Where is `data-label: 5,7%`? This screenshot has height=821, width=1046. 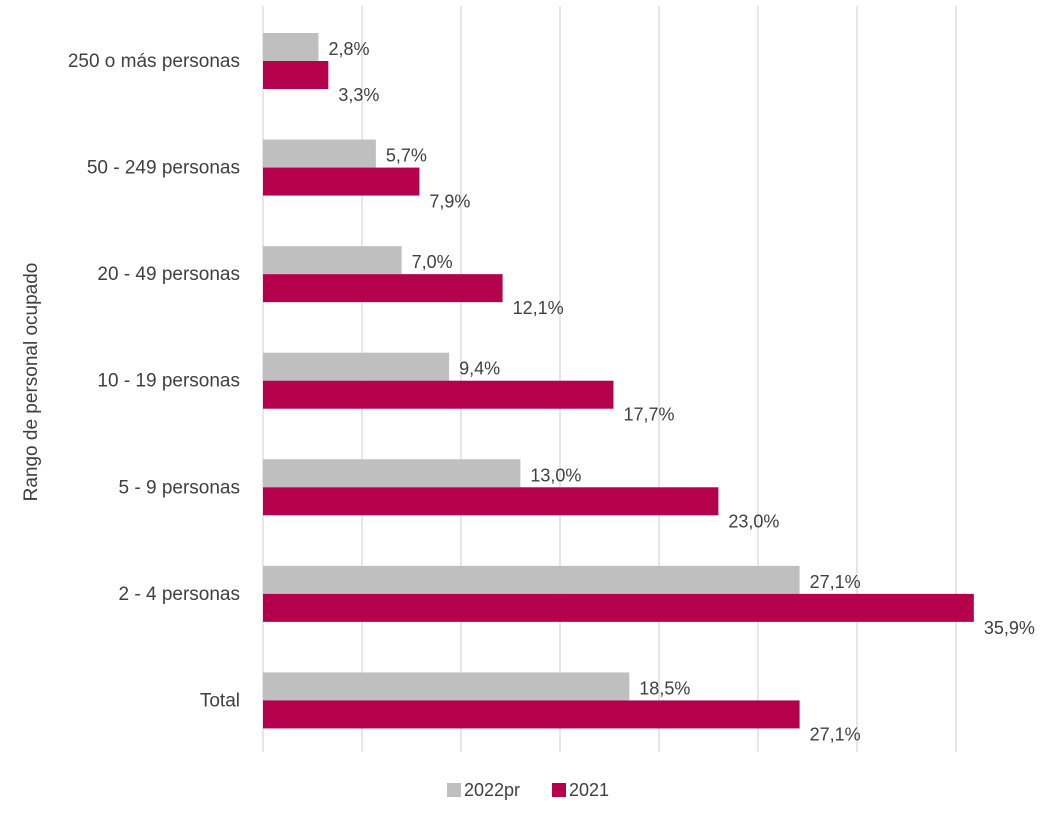 data-label: 5,7% is located at coordinates (406, 156).